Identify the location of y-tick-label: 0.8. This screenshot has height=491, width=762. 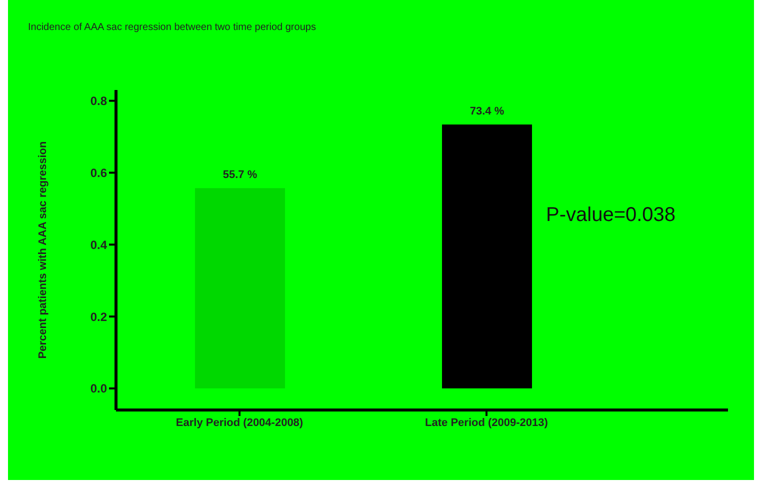
(99, 101).